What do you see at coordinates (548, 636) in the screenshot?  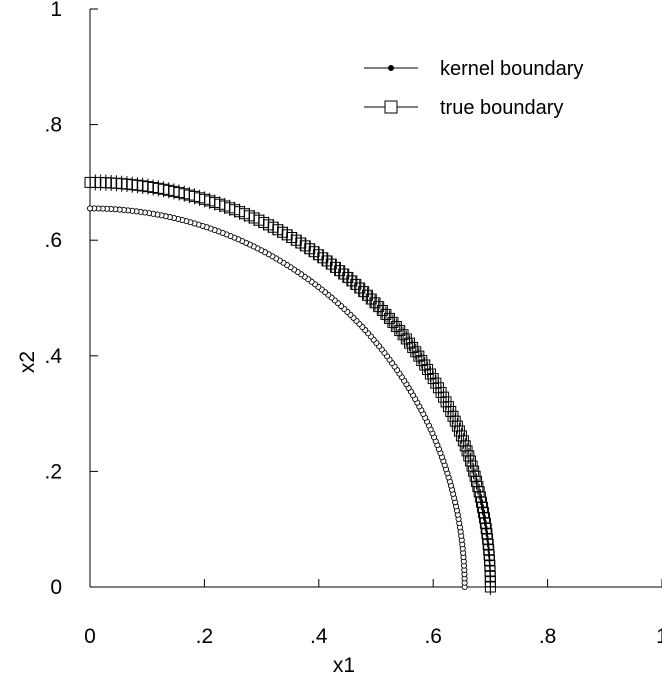 I see `x-tick-label: .8` at bounding box center [548, 636].